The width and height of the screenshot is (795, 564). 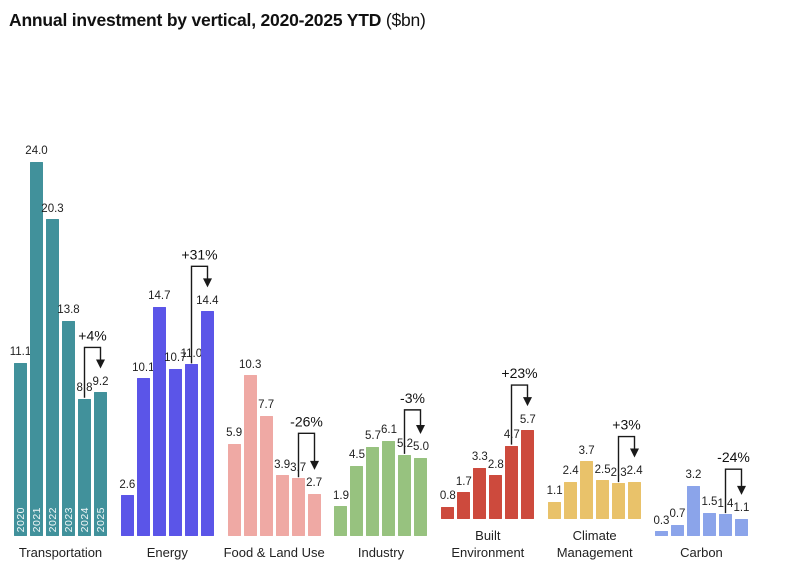 I want to click on bar-series: 2.6 10.1 14.7 10.7 11.0 14.4 +31%, so click(x=169, y=338).